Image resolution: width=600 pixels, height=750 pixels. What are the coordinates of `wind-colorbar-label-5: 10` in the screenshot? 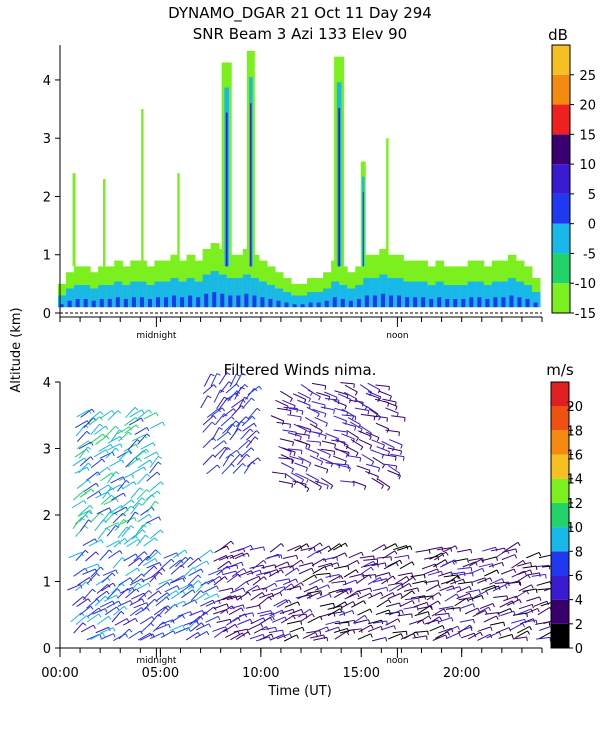 It's located at (574, 528).